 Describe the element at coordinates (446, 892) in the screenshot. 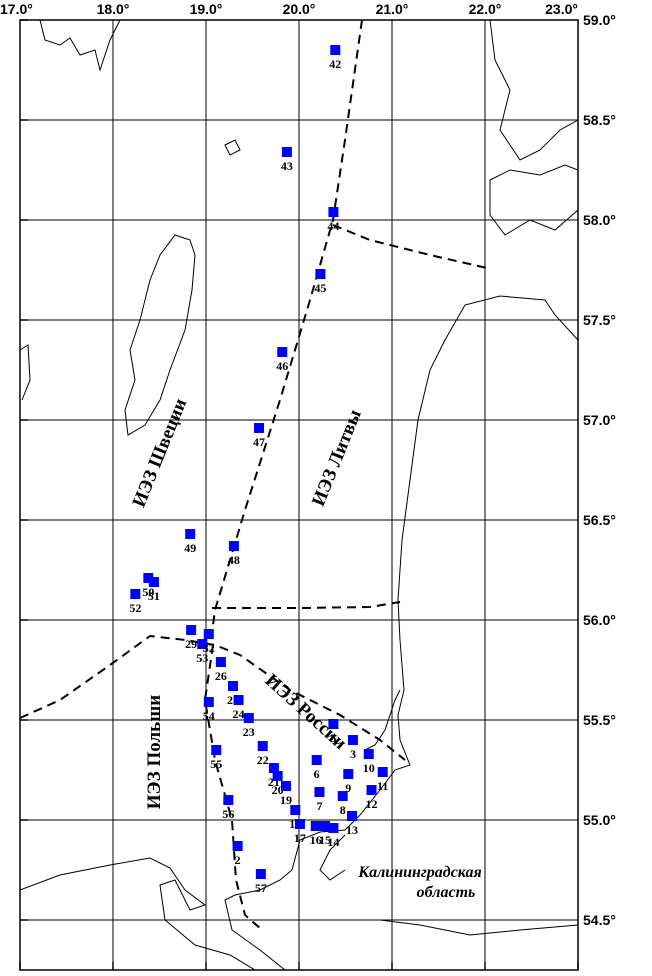

I see `place-label: область` at that location.